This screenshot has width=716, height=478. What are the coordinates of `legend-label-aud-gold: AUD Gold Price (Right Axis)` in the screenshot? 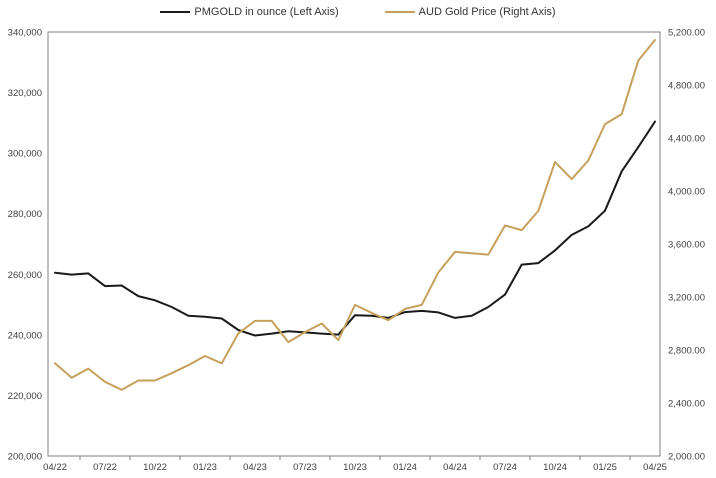 It's located at (487, 12).